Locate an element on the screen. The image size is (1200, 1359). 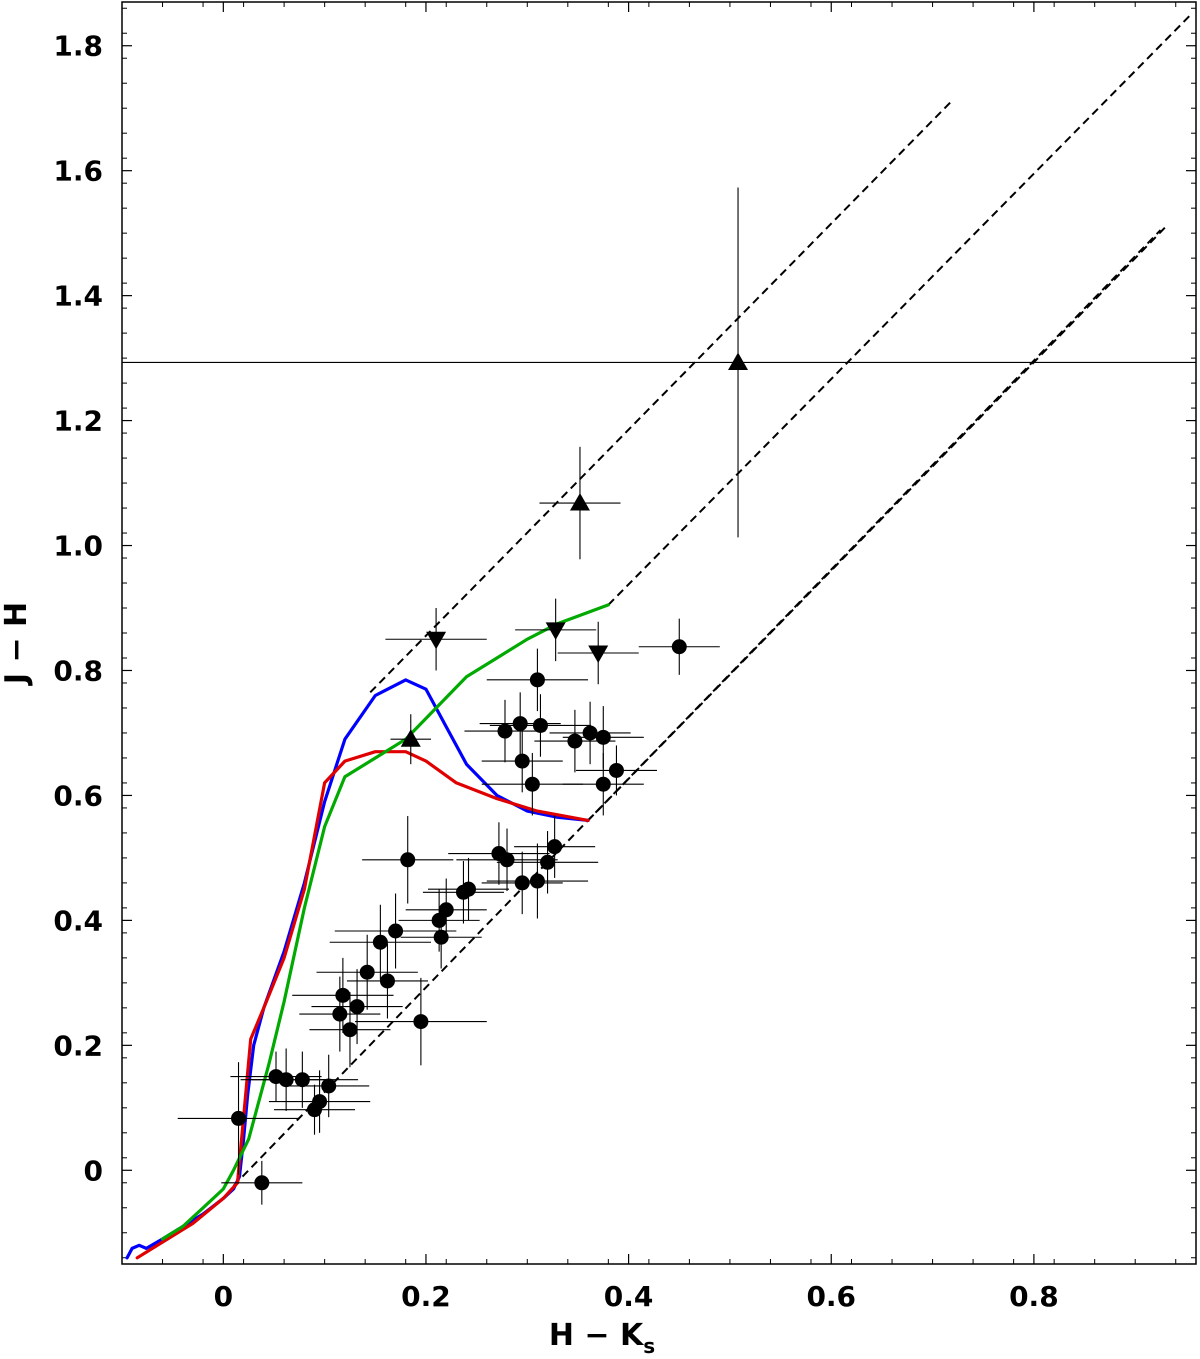
y-axis-label: J − H is located at coordinates (17, 644).